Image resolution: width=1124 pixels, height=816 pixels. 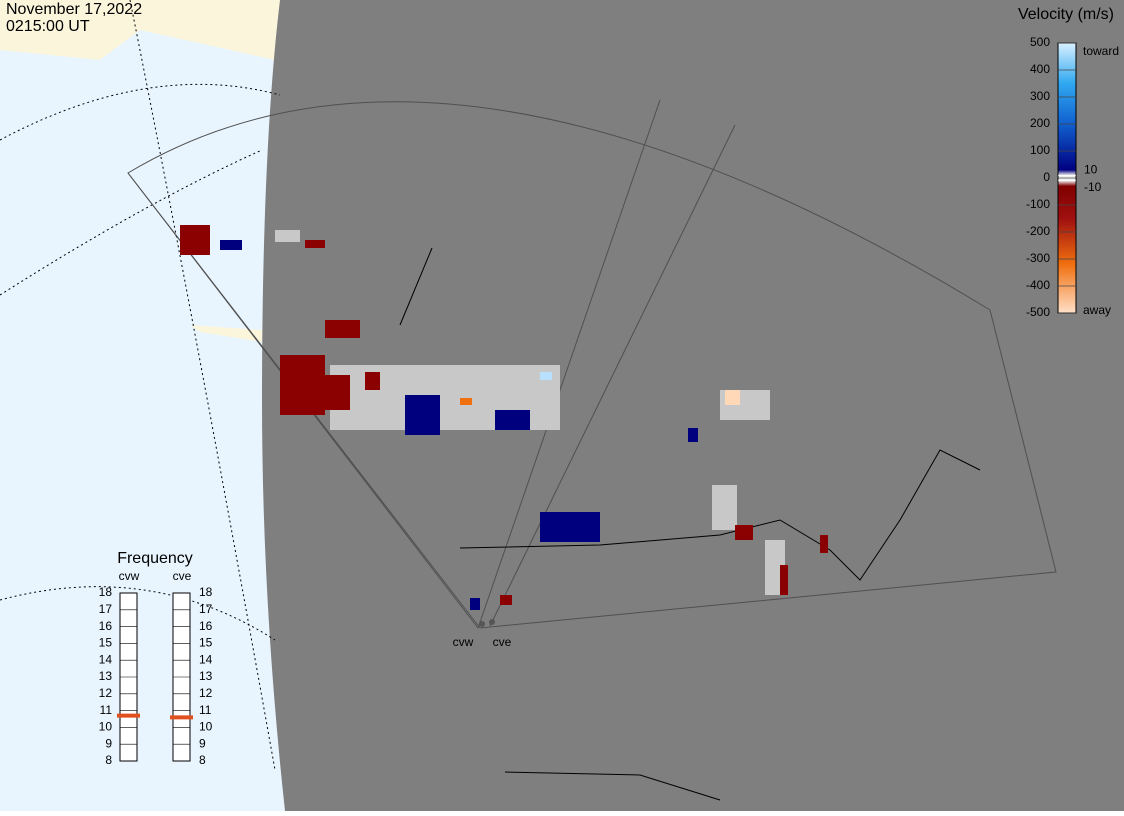 I want to click on colorbar-tick-label: 10, so click(x=1091, y=169).